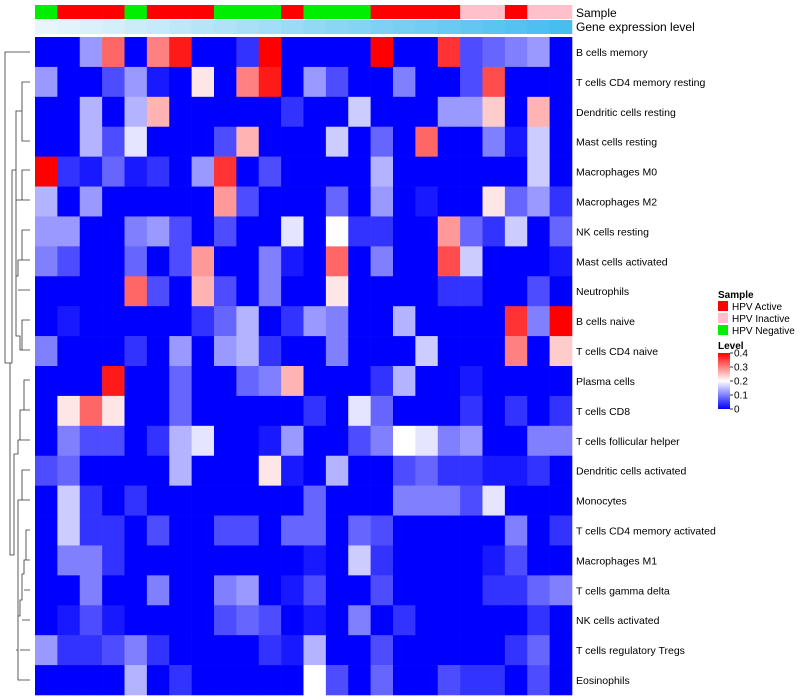 The width and height of the screenshot is (800, 700). I want to click on legend-sample-swatch, so click(723, 330).